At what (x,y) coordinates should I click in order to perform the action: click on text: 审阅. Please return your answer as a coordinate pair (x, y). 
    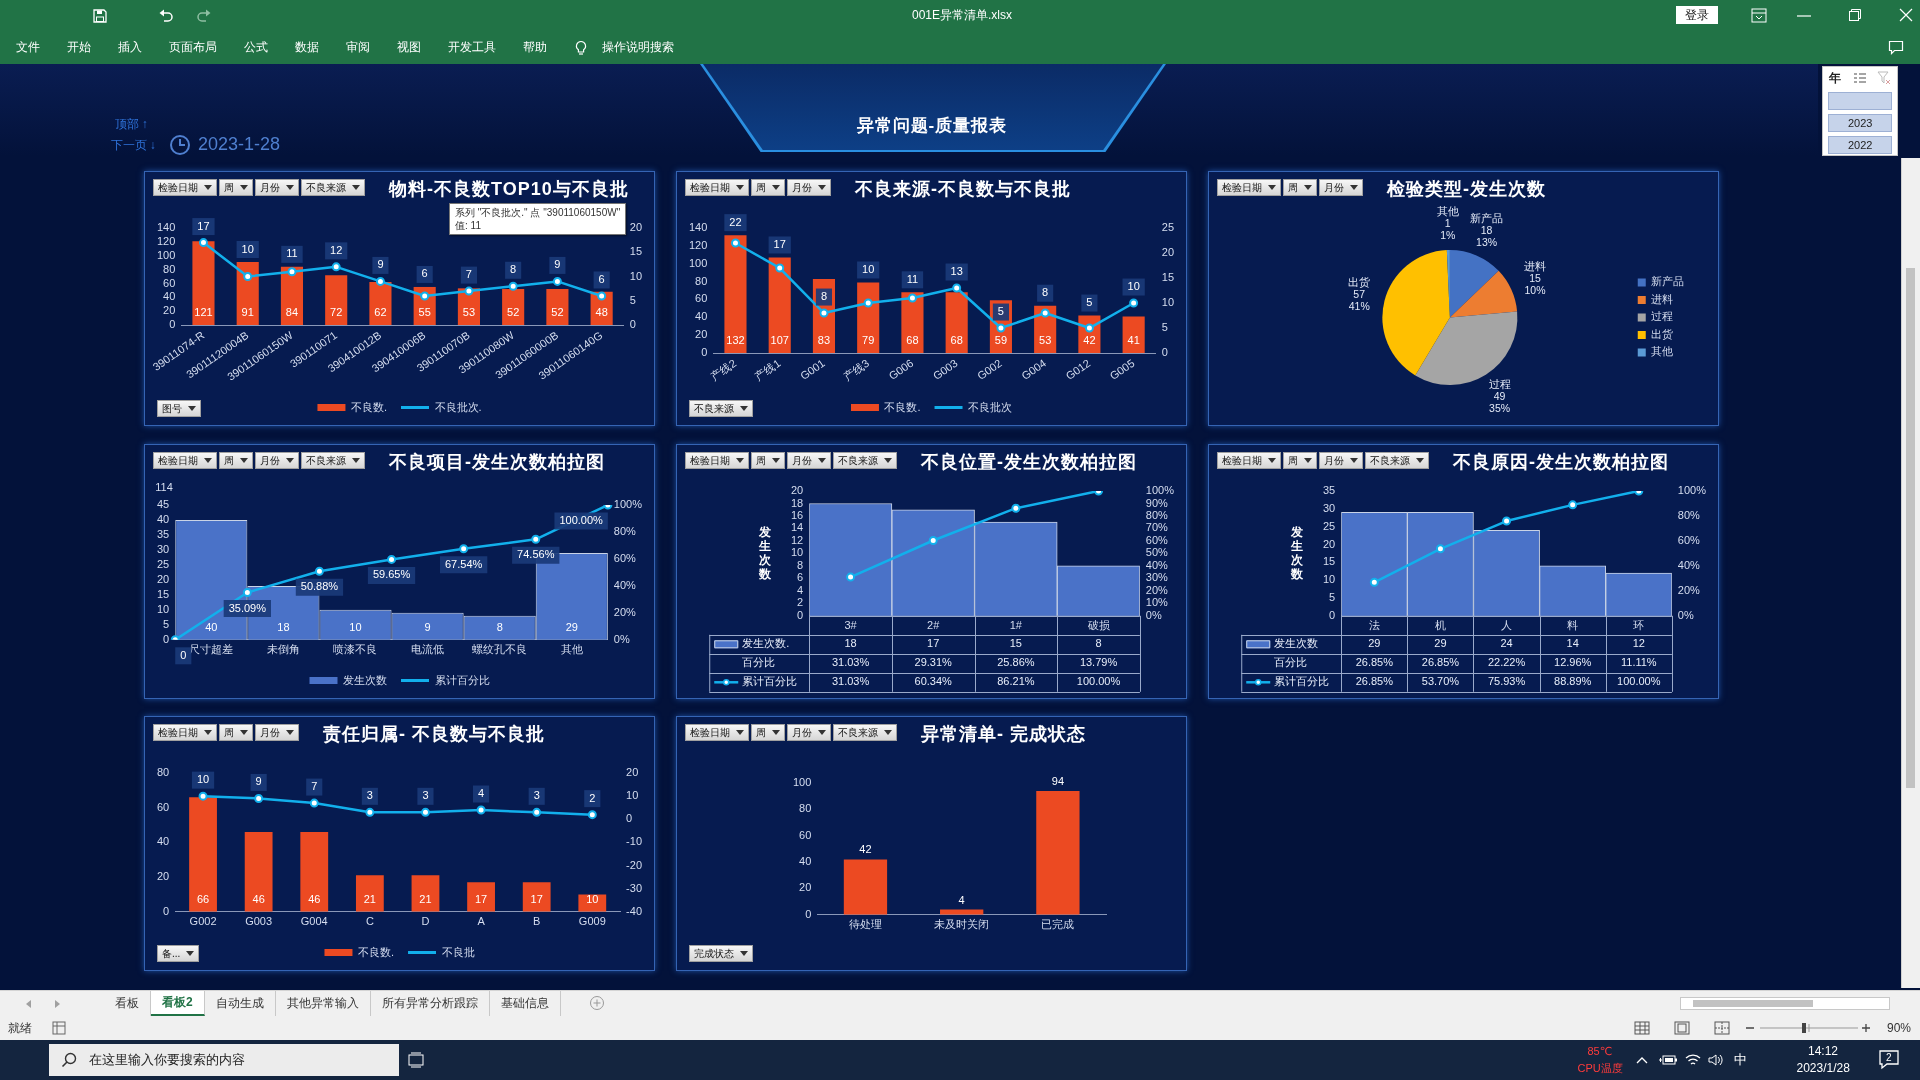
    Looking at the image, I should click on (358, 47).